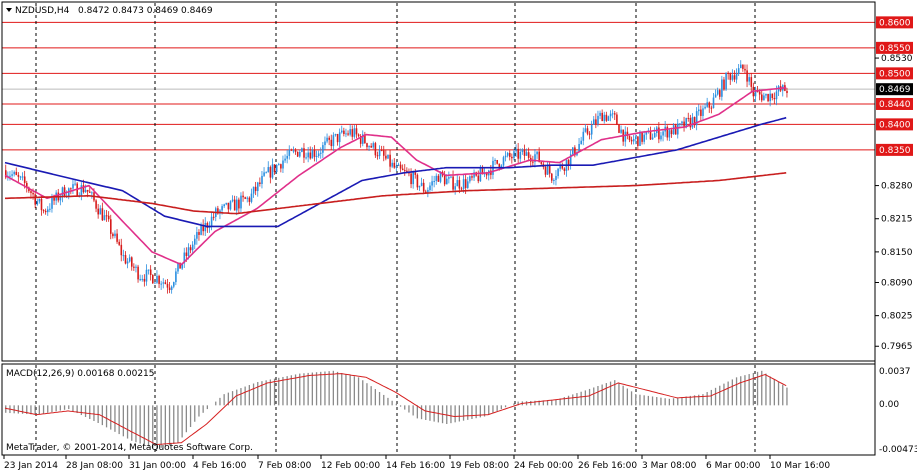 Image resolution: width=917 pixels, height=472 pixels. What do you see at coordinates (31, 466) in the screenshot?
I see `time-tick-label: 23 Jan 2014` at bounding box center [31, 466].